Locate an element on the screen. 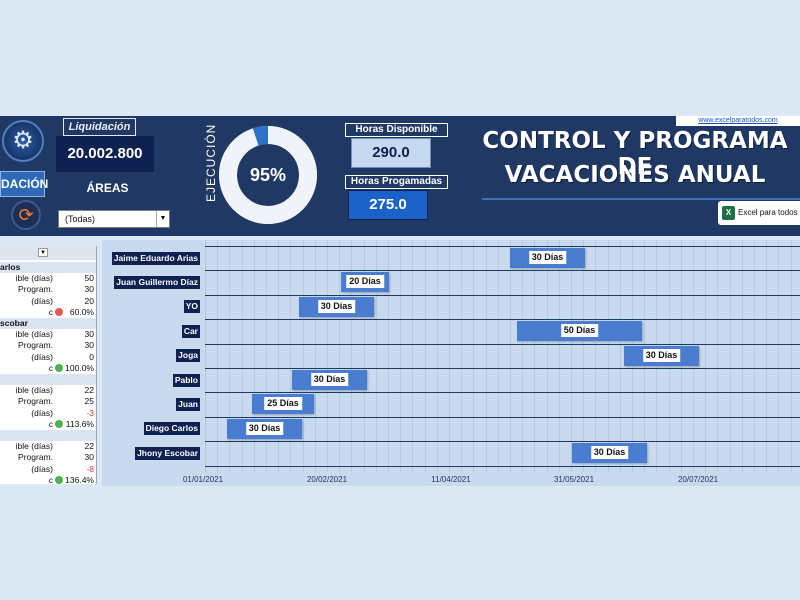 This screenshot has width=800, height=600. summary-row: (días) -3 is located at coordinates (48, 413).